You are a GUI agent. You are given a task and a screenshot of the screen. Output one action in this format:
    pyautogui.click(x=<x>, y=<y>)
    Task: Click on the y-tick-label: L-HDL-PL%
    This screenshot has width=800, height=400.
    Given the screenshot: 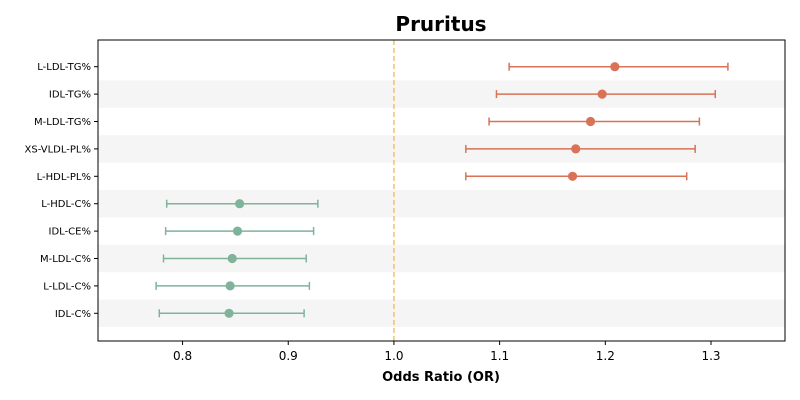 What is the action you would take?
    pyautogui.click(x=64, y=177)
    